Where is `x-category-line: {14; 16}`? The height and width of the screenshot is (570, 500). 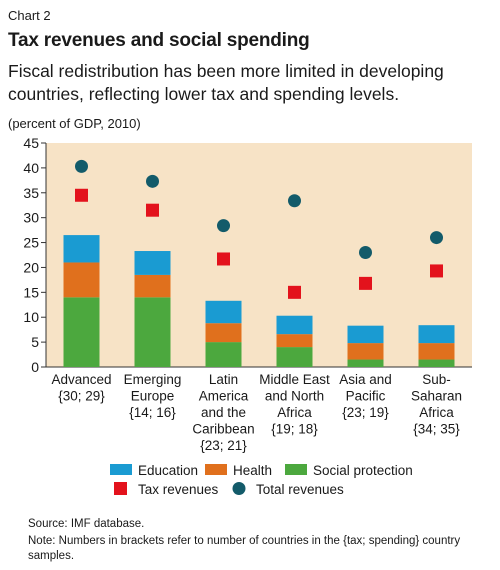 x-category-line: {14; 16} is located at coordinates (152, 412).